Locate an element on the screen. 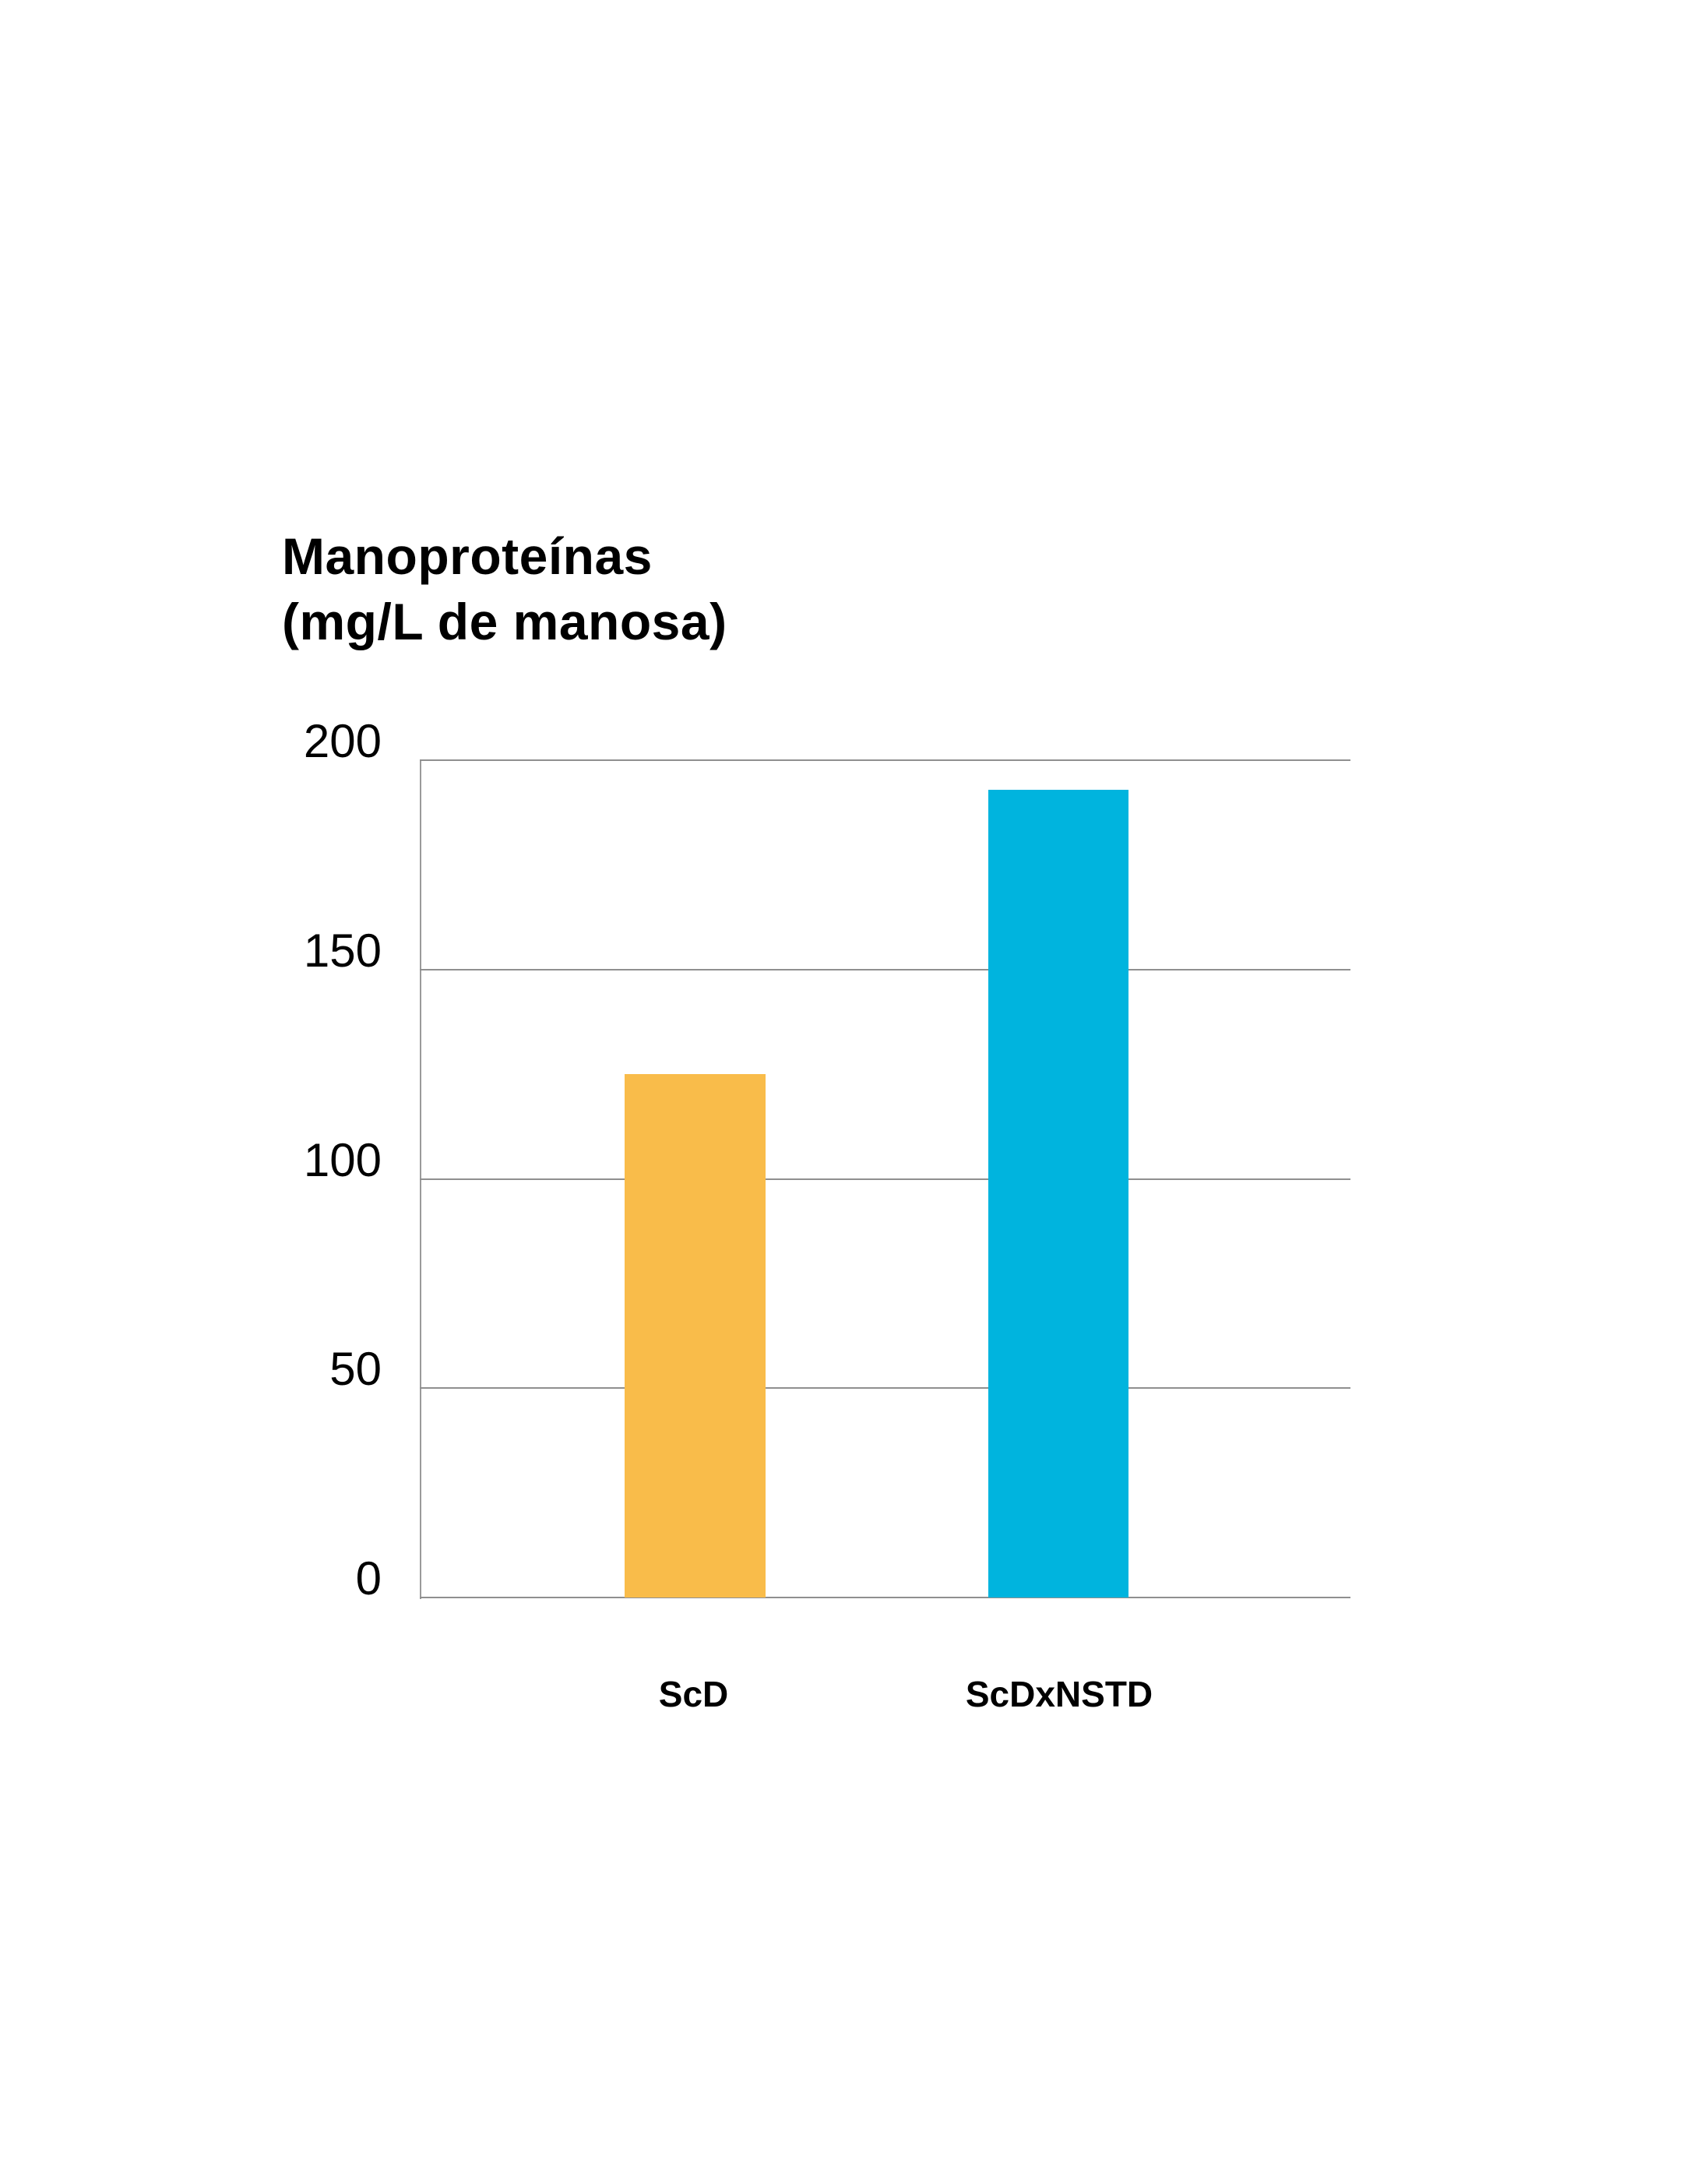 Image resolution: width=1683 pixels, height=2184 pixels. bar-scd is located at coordinates (695, 1336).